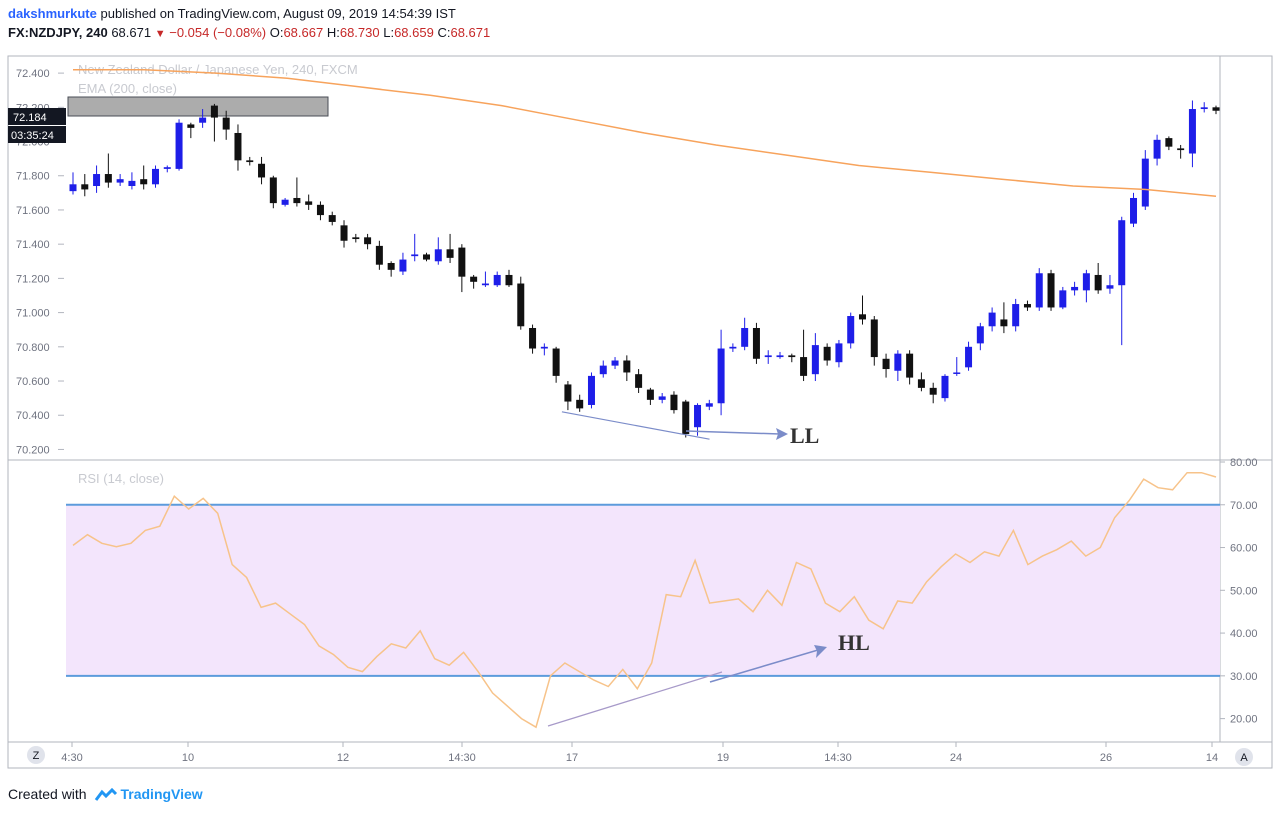  I want to click on open-label: O:, so click(276, 32).